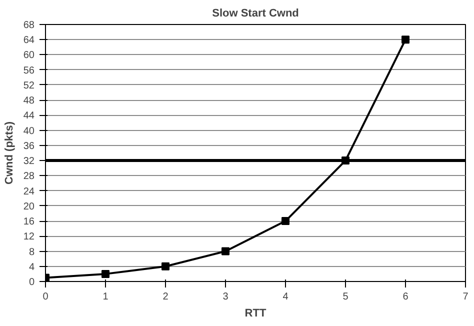 This screenshot has height=326, width=474. I want to click on y-tick-label: 36, so click(29, 146).